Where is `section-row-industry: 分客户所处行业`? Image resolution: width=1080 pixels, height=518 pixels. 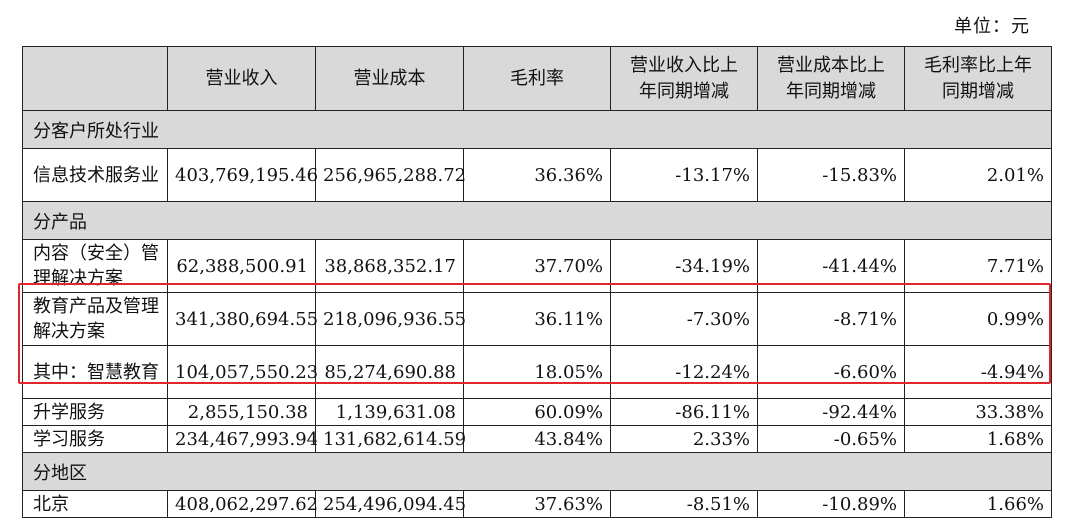 section-row-industry: 分客户所处行业 is located at coordinates (537, 129).